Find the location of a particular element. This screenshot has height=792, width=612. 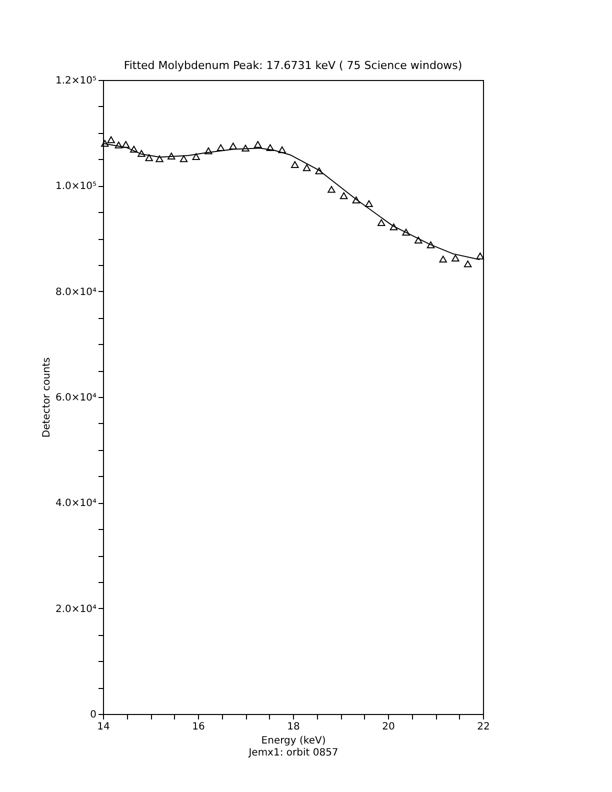

y-tick-label: 1.0×10⁵ is located at coordinates (75, 186).